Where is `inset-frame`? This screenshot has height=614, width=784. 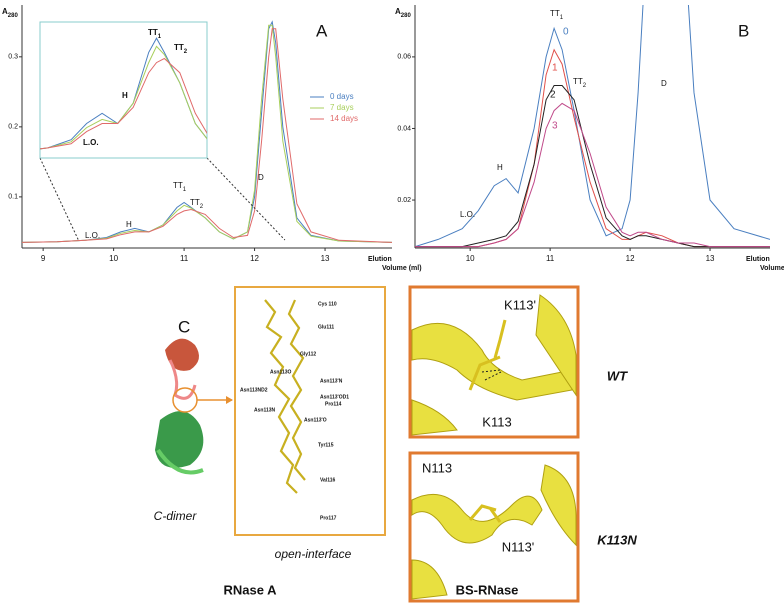 inset-frame is located at coordinates (123, 90).